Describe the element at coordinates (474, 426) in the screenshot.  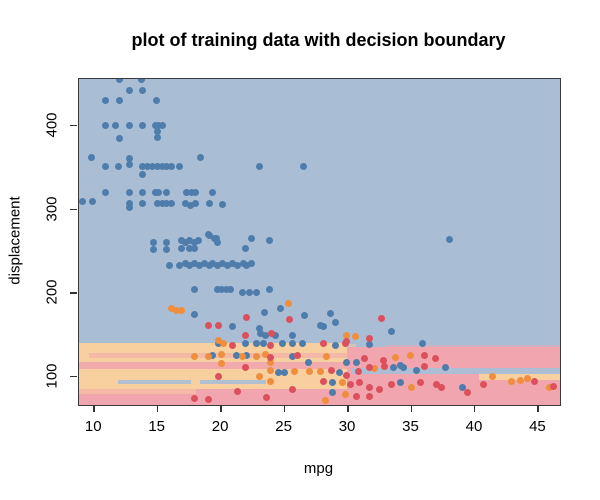
I see `x-tick-label: 40` at that location.